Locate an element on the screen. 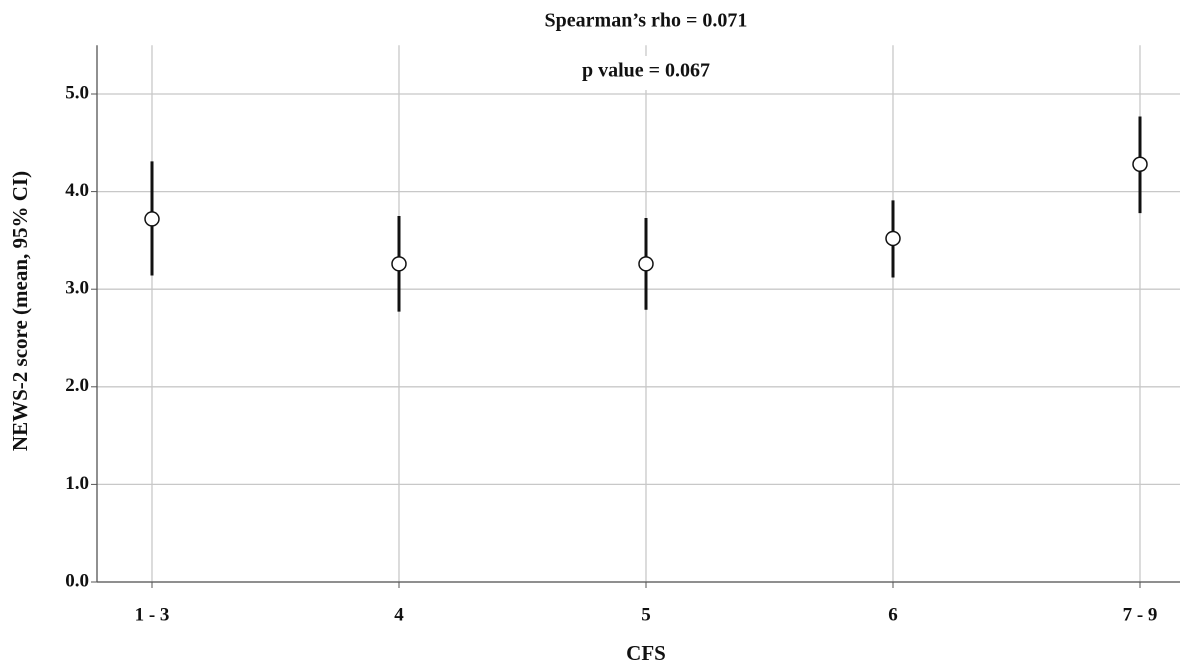  annotation: Spearman’s rho = 0.071 is located at coordinates (646, 21).